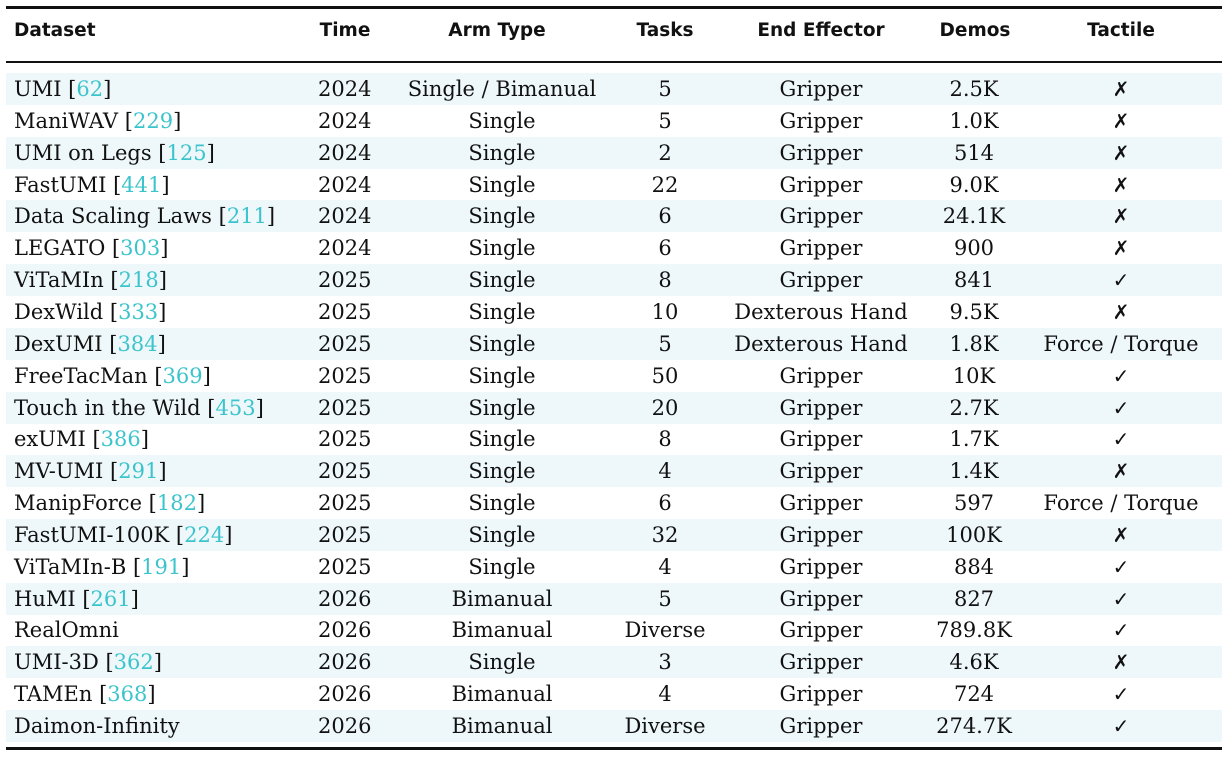  What do you see at coordinates (665, 375) in the screenshot?
I see `cell-tasks: 50` at bounding box center [665, 375].